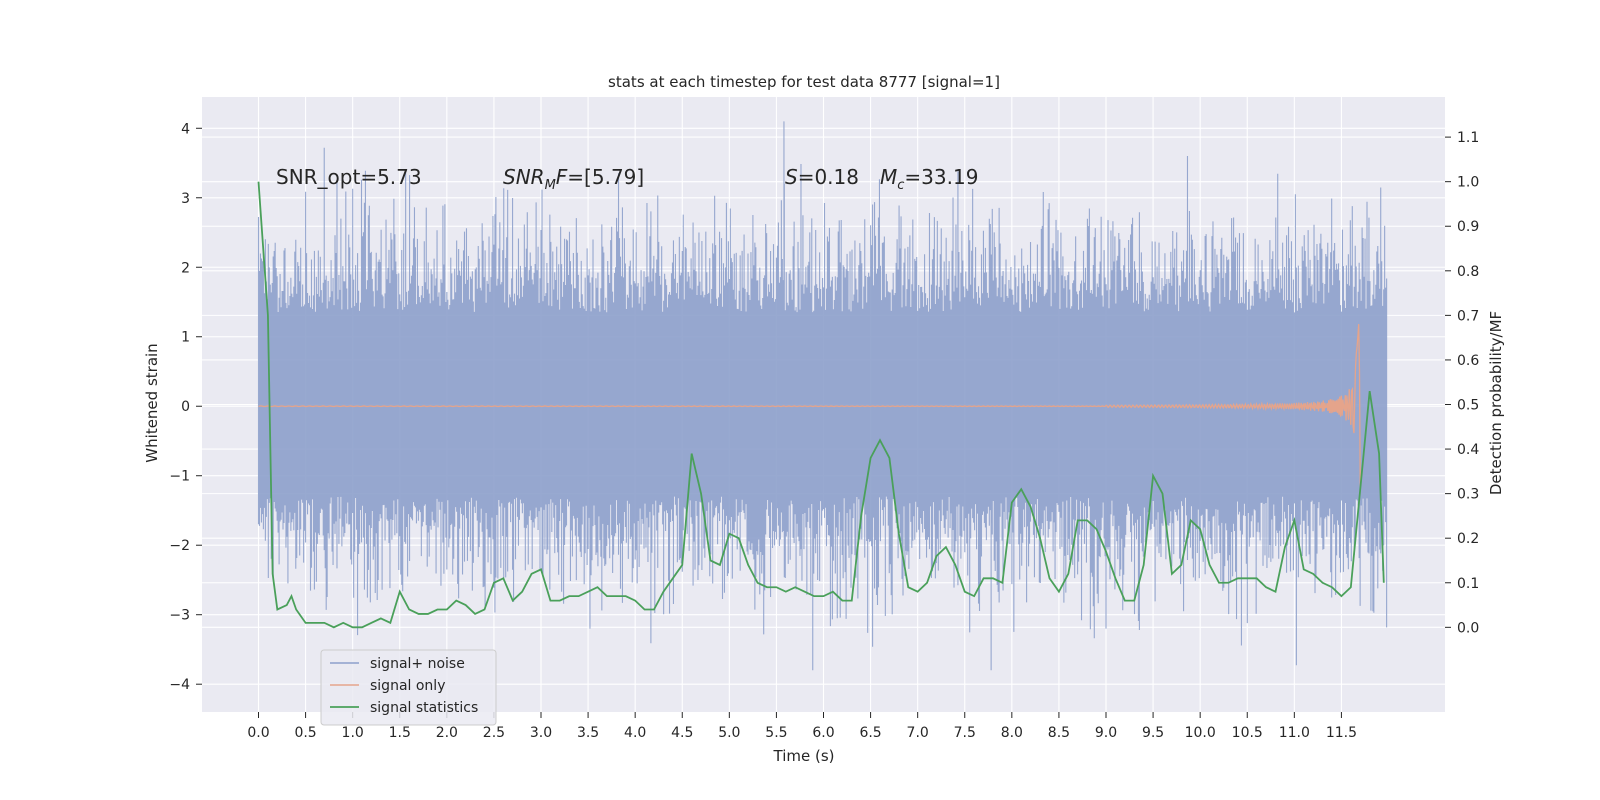 This screenshot has width=1600, height=800. I want to click on x-tick-label: 8.5, so click(1059, 733).